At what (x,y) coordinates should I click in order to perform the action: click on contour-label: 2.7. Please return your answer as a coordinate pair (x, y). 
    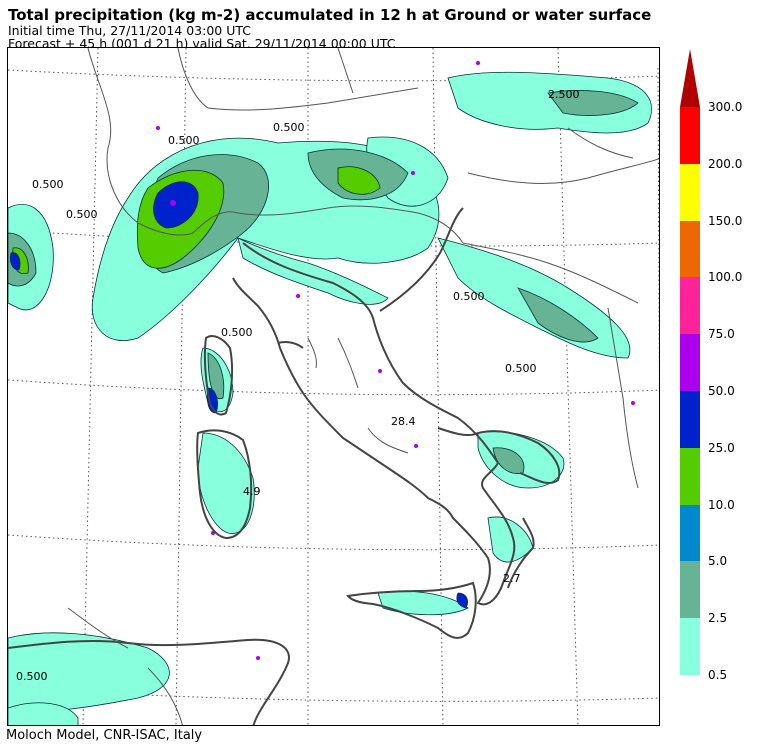
    Looking at the image, I should click on (512, 578).